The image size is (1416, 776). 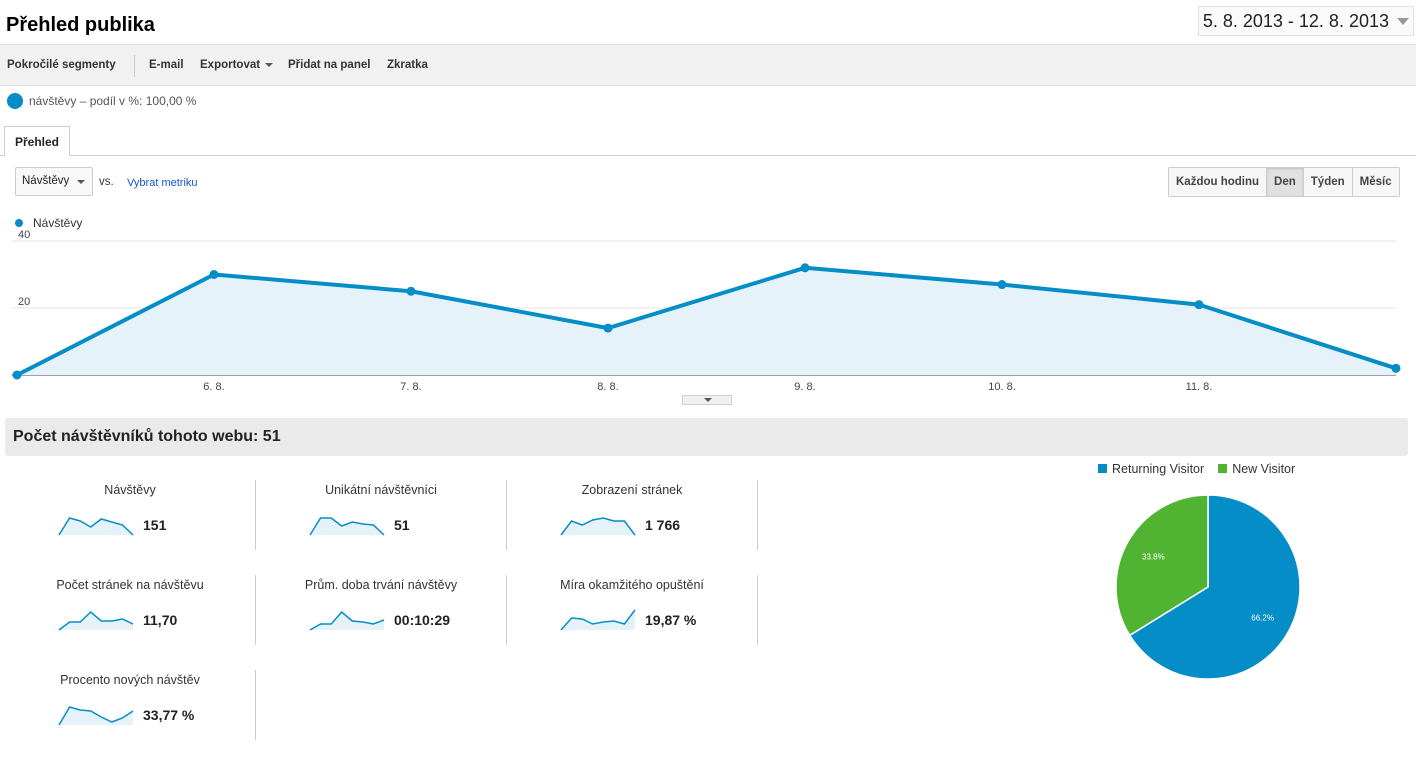 I want to click on legend-dot, so click(x=19, y=223).